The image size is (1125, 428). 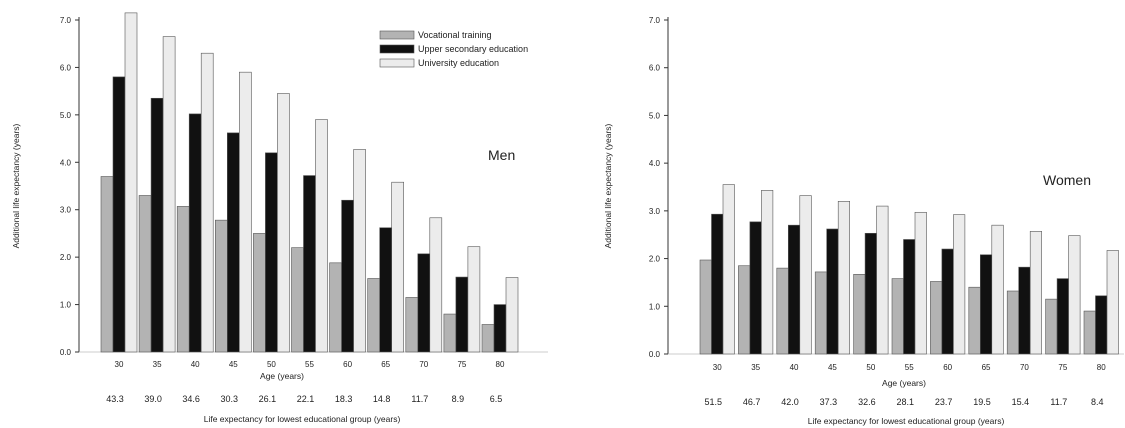 I want to click on women-x-tick-label: 30, so click(x=717, y=367).